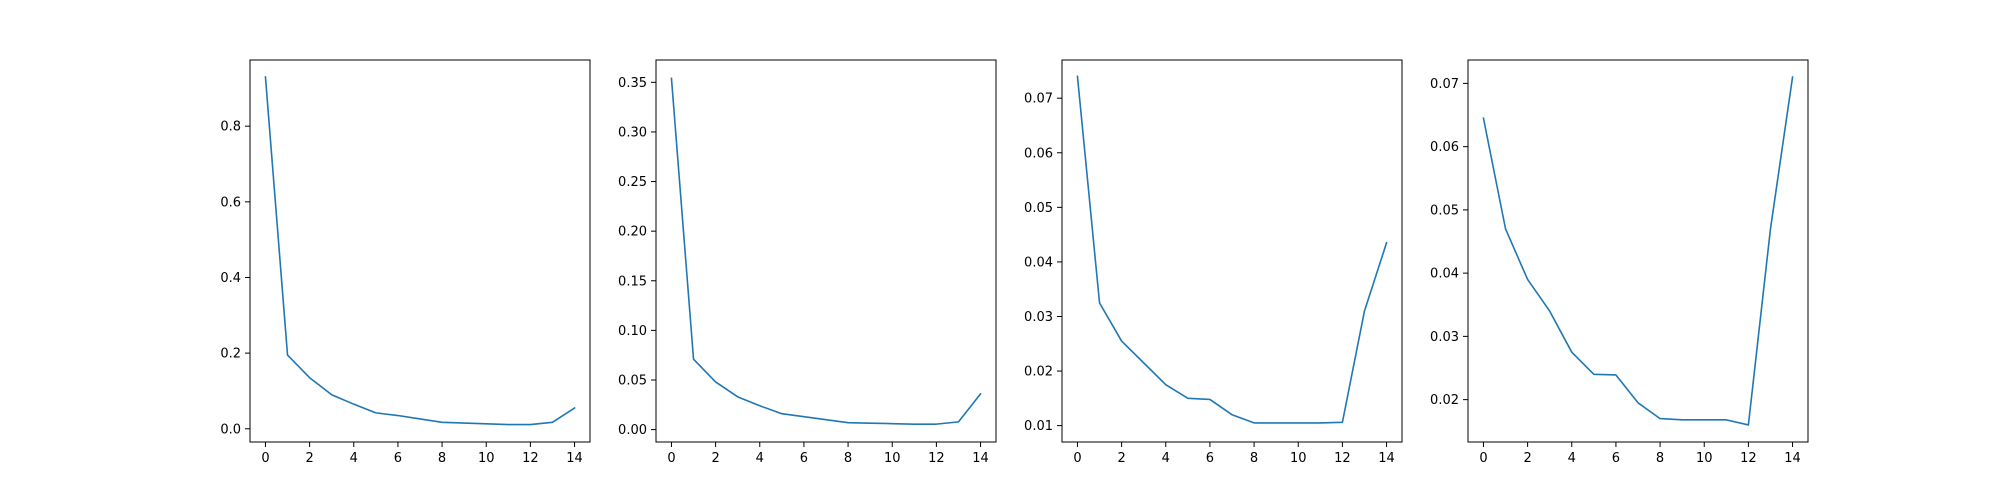  What do you see at coordinates (632, 132) in the screenshot?
I see `y-tick-label: 0.30` at bounding box center [632, 132].